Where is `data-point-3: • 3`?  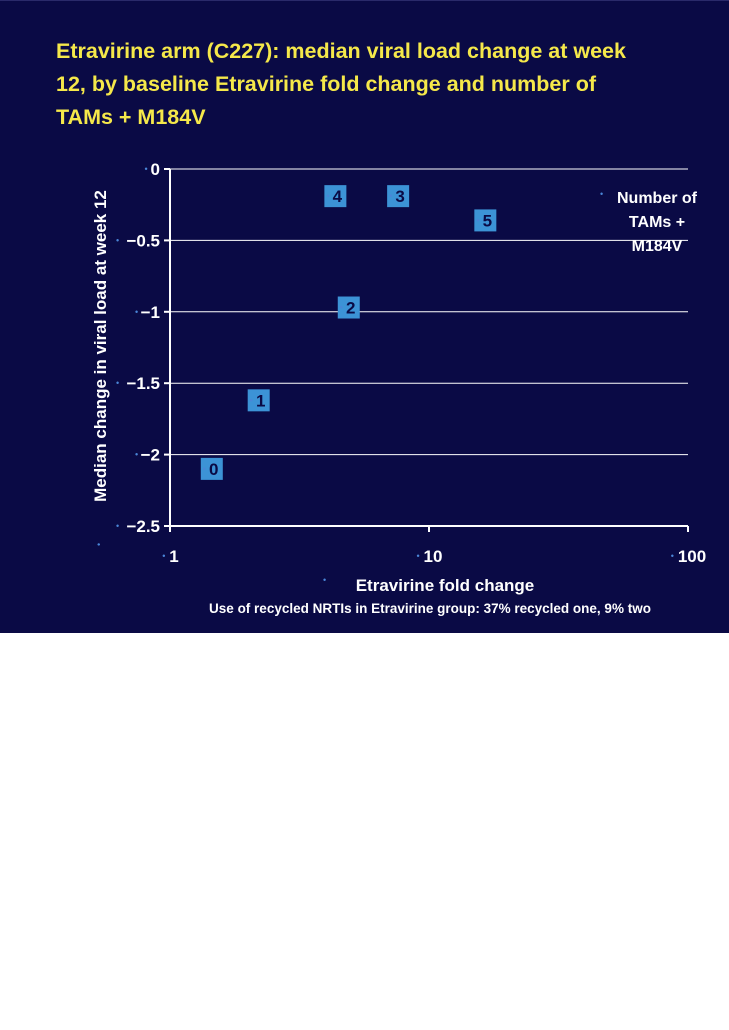
data-point-3: • 3 is located at coordinates (398, 196).